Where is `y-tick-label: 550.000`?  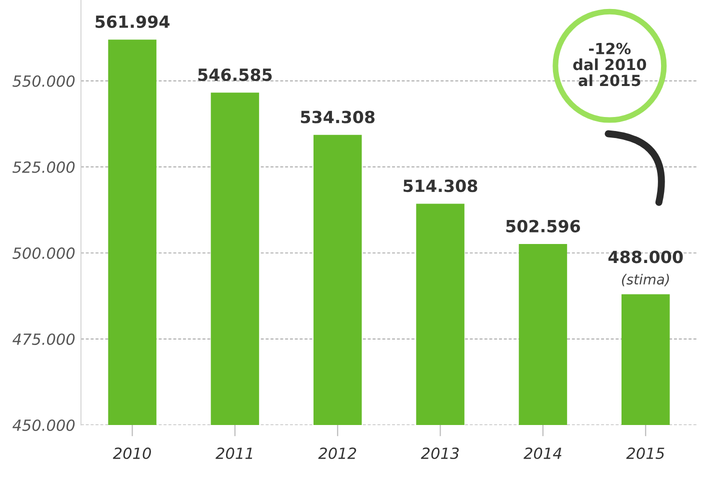
y-tick-label: 550.000 is located at coordinates (43, 81).